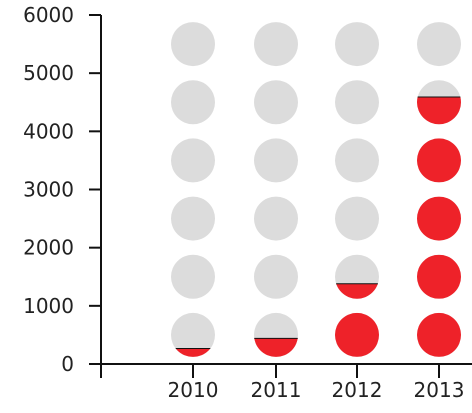 The width and height of the screenshot is (472, 413). I want to click on y-tick-label: 2000, so click(48, 248).